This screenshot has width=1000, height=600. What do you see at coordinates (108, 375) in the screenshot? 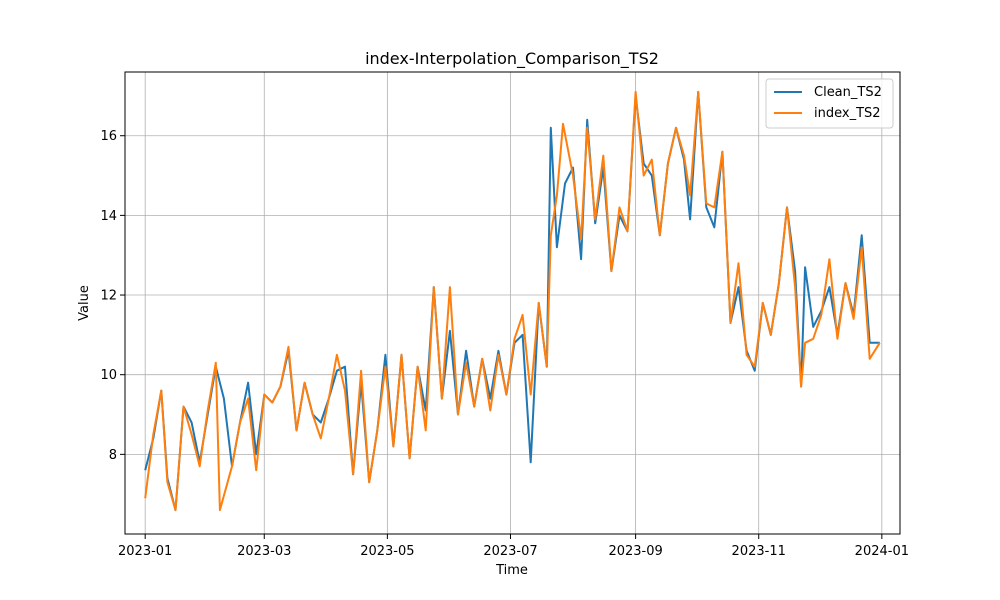
I see `y-tick-label: 10` at bounding box center [108, 375].